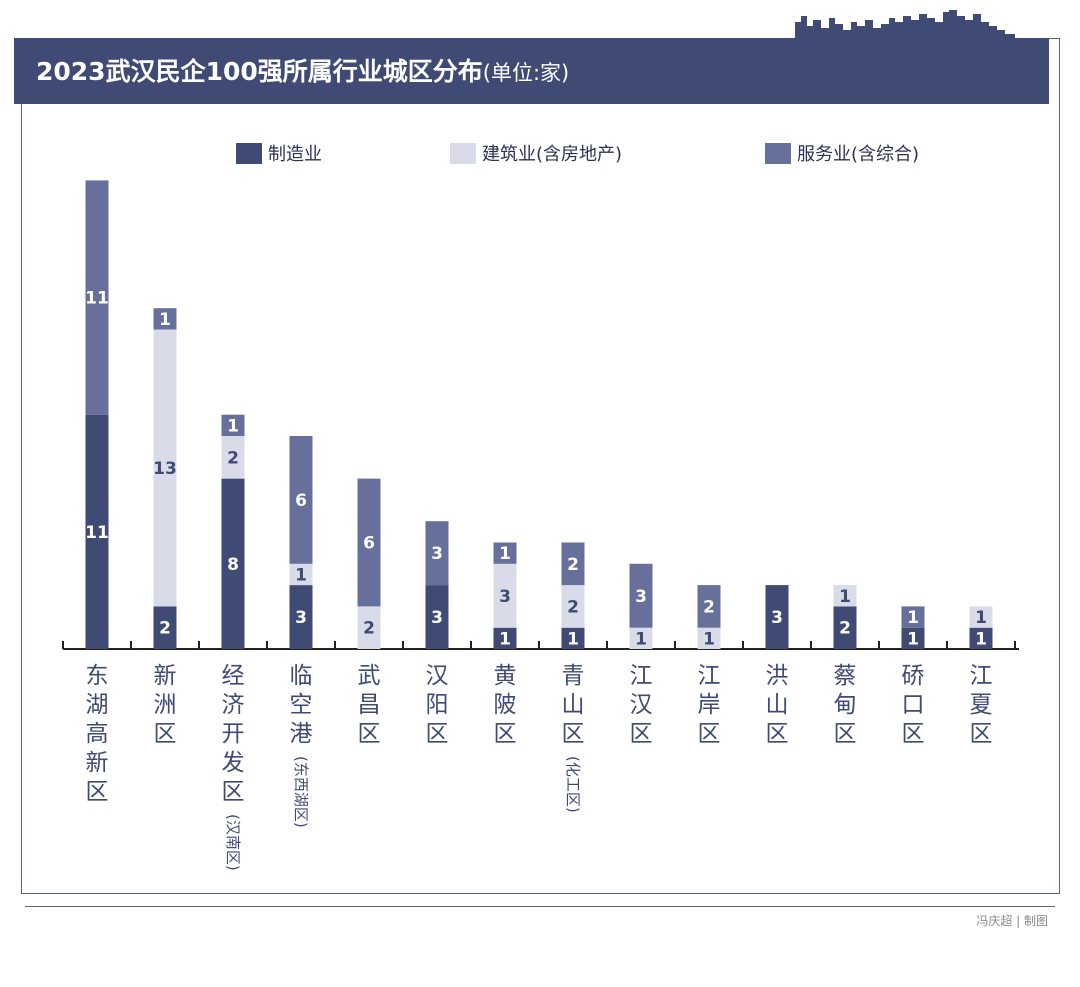 This screenshot has height=987, width=1080. What do you see at coordinates (526, 73) in the screenshot?
I see `title-unit: (单位:家)` at bounding box center [526, 73].